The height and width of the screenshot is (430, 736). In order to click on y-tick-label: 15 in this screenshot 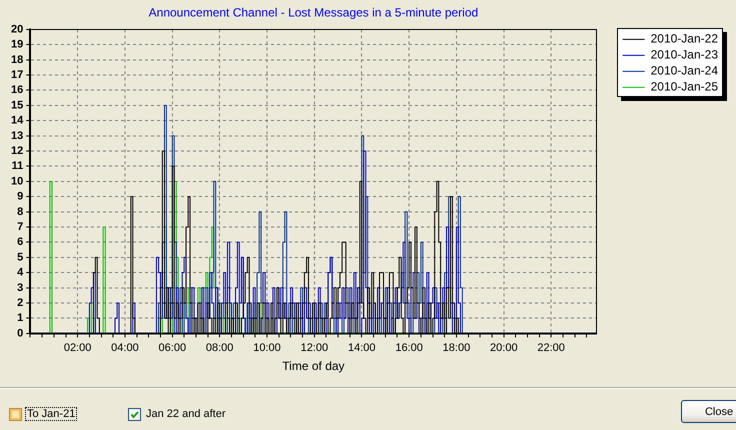, I will do `click(17, 105)`.